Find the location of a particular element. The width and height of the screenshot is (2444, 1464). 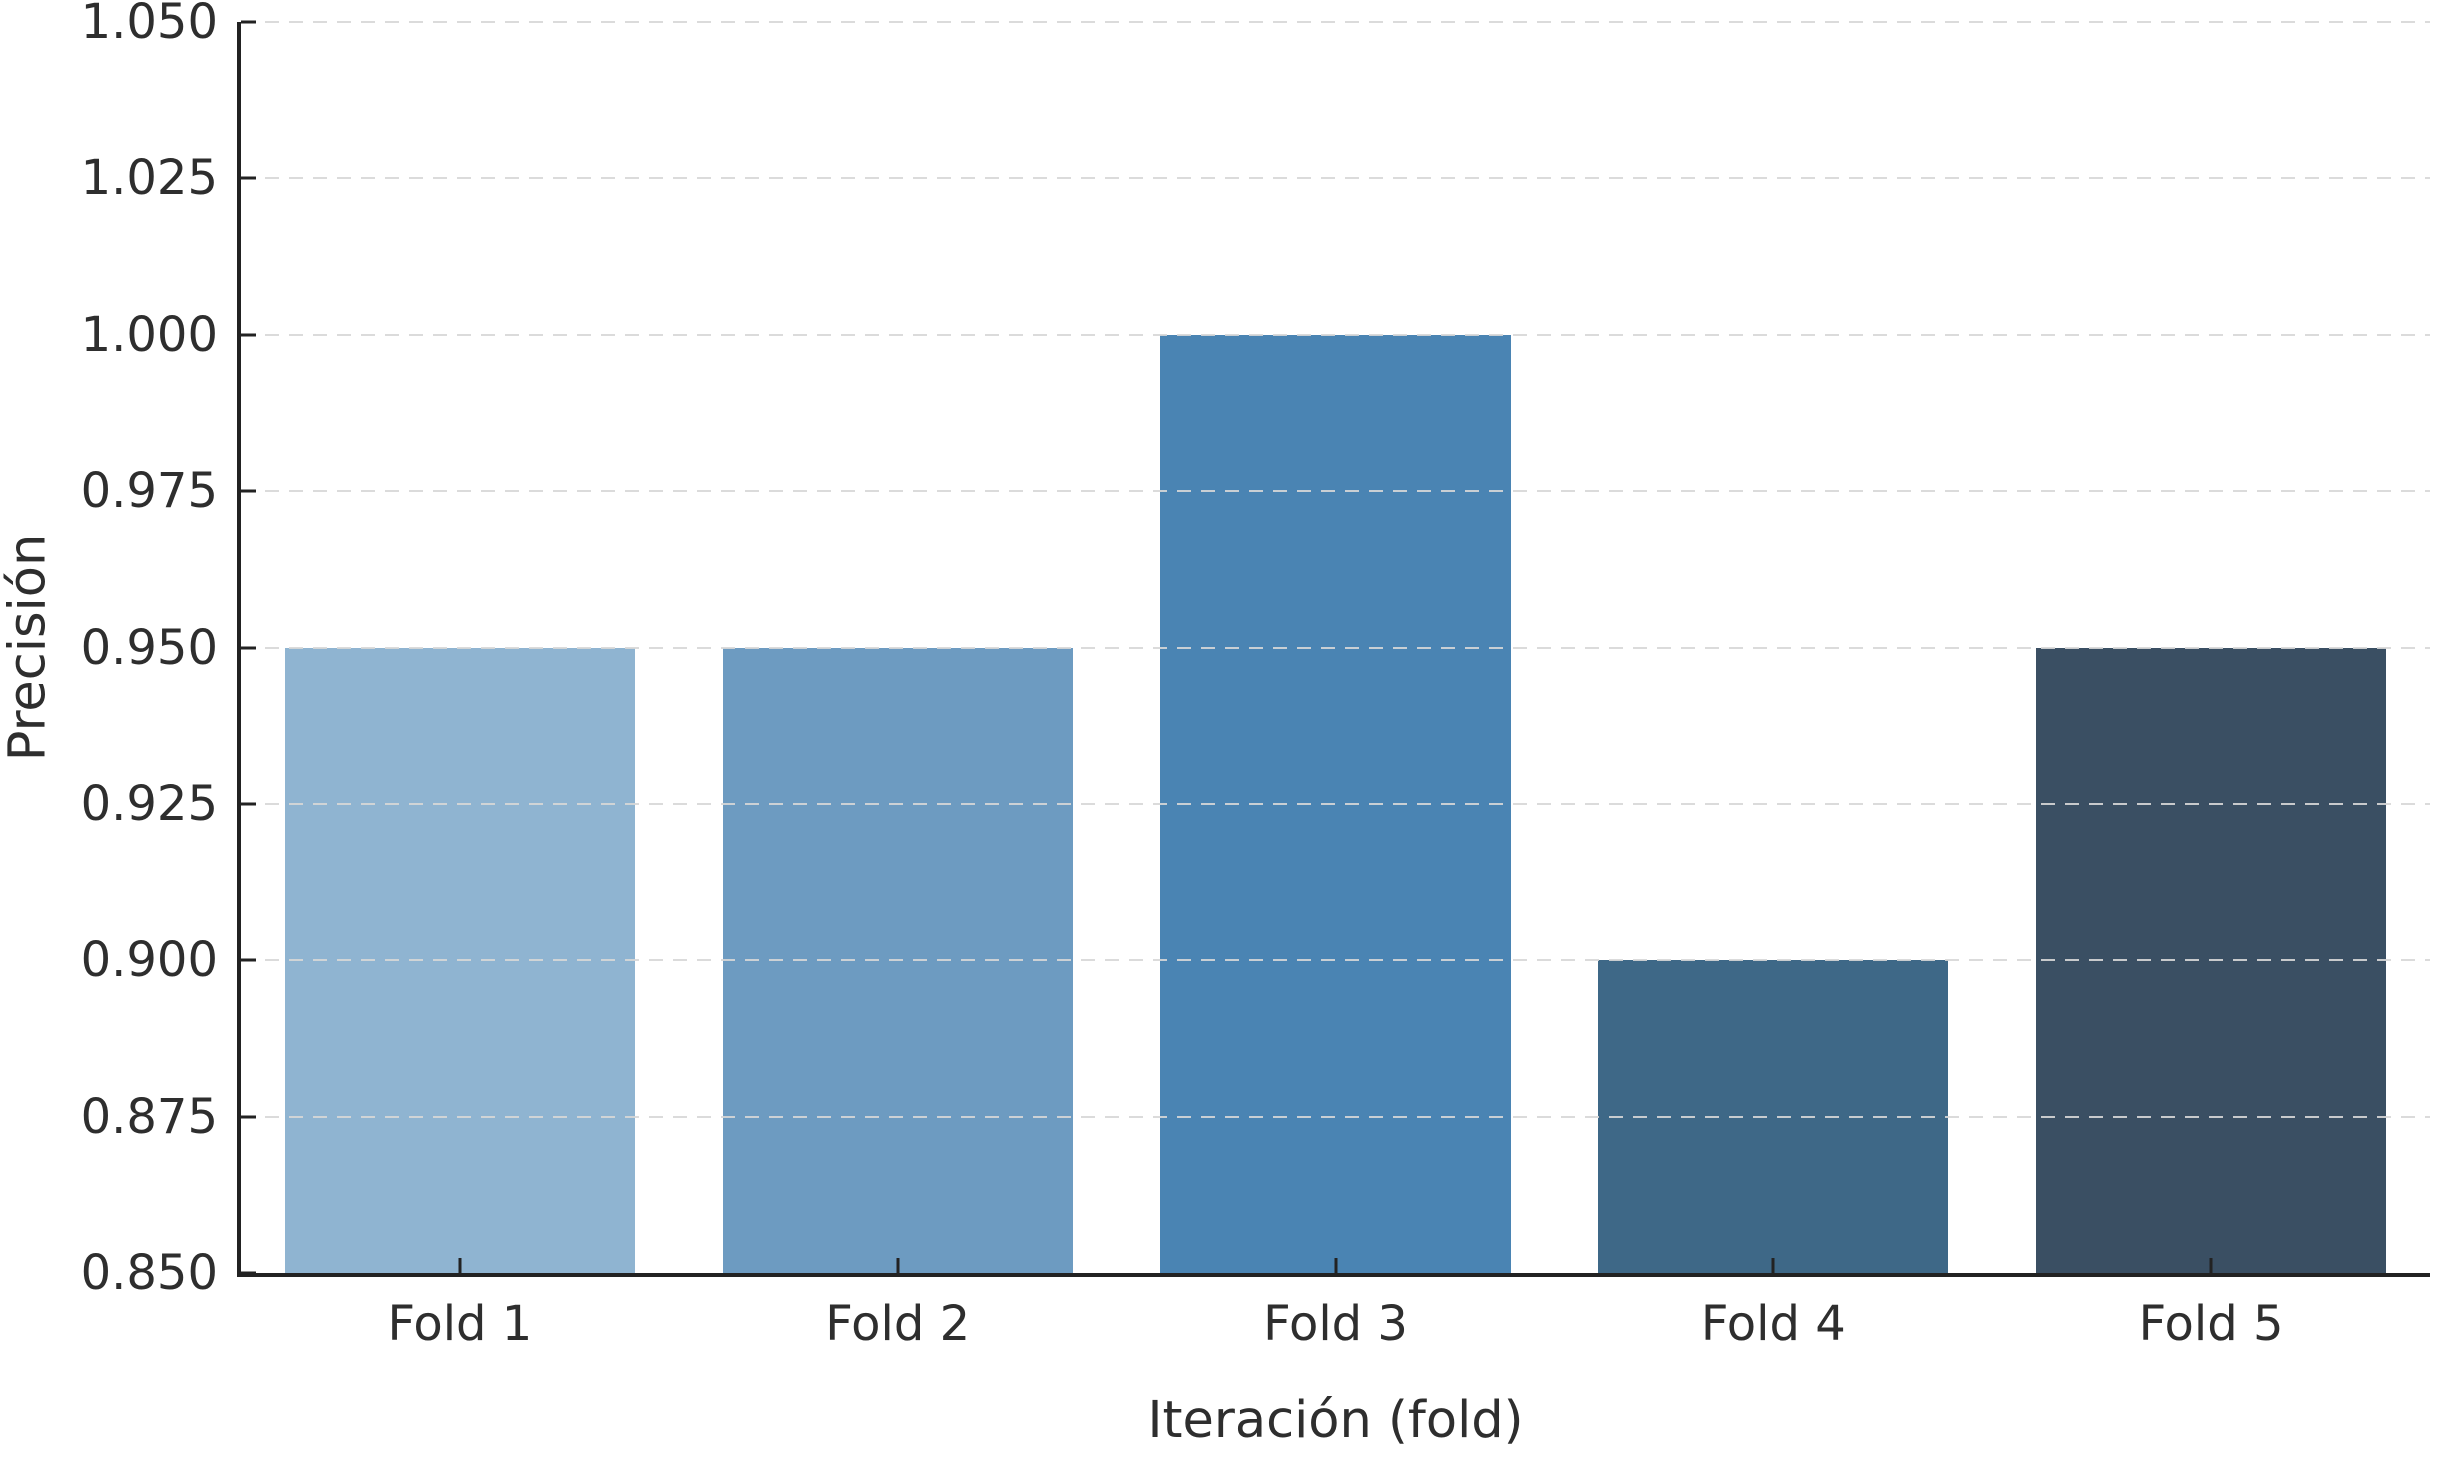

x-tick-label: Fold 5 is located at coordinates (2211, 1324).